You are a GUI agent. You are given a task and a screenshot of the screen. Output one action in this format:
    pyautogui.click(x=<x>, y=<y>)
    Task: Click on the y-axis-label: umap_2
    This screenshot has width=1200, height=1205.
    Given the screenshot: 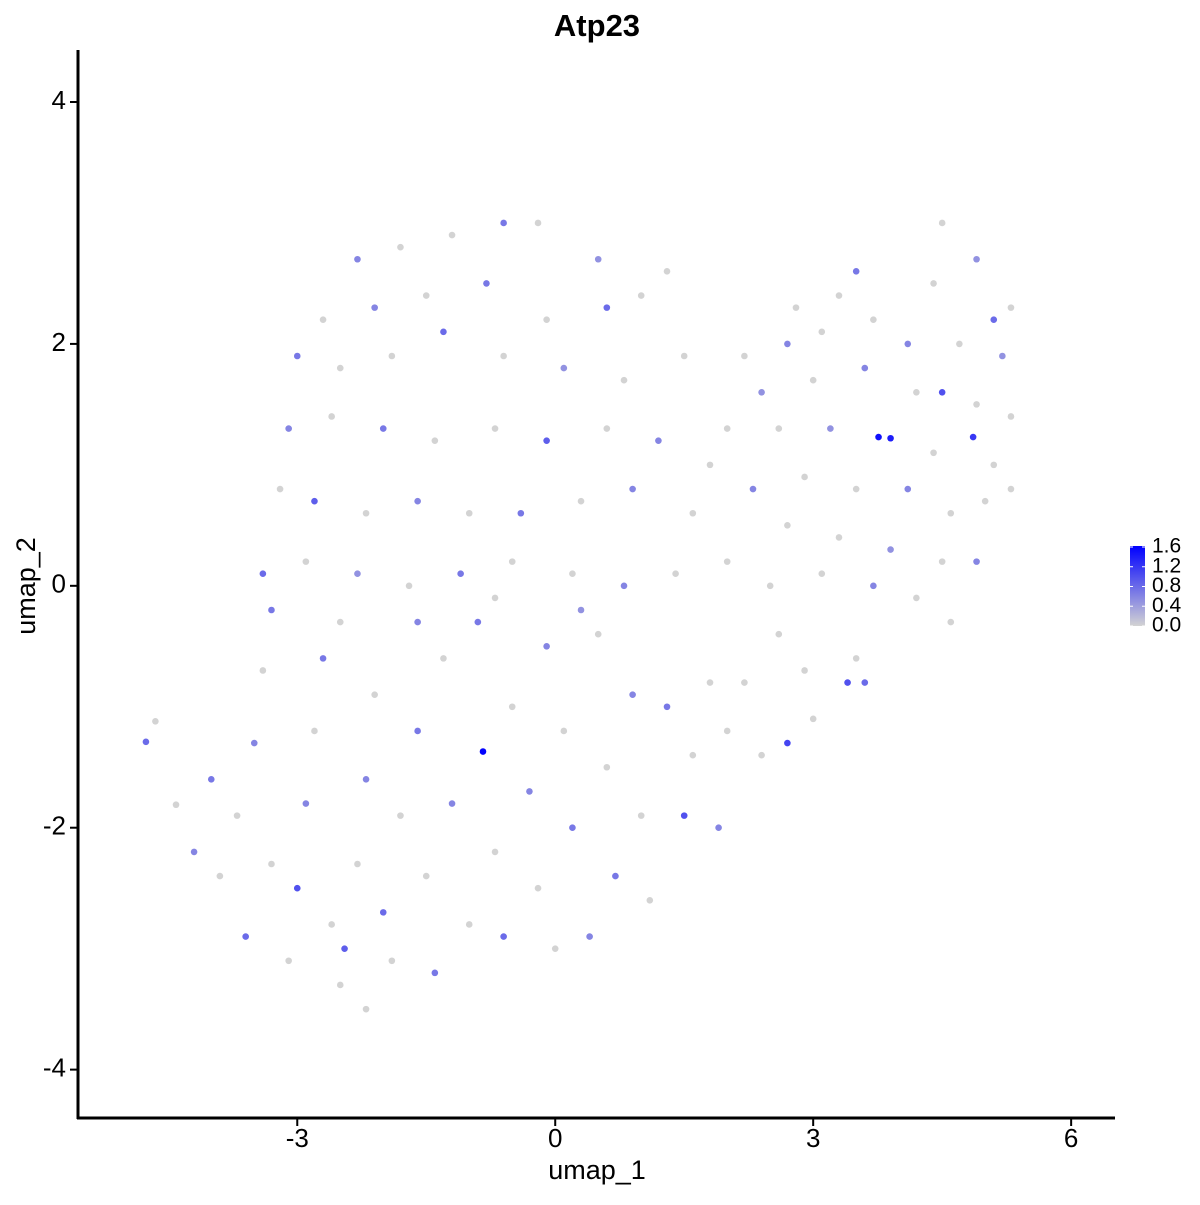 What is the action you would take?
    pyautogui.click(x=26, y=586)
    